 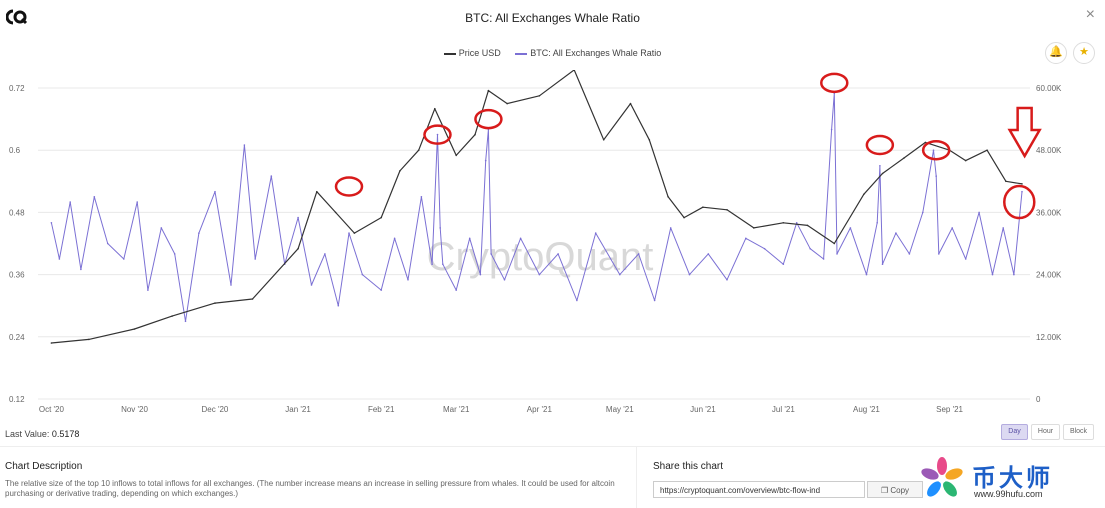 What do you see at coordinates (1008, 494) in the screenshot?
I see `brand-url: www.99hufu.com` at bounding box center [1008, 494].